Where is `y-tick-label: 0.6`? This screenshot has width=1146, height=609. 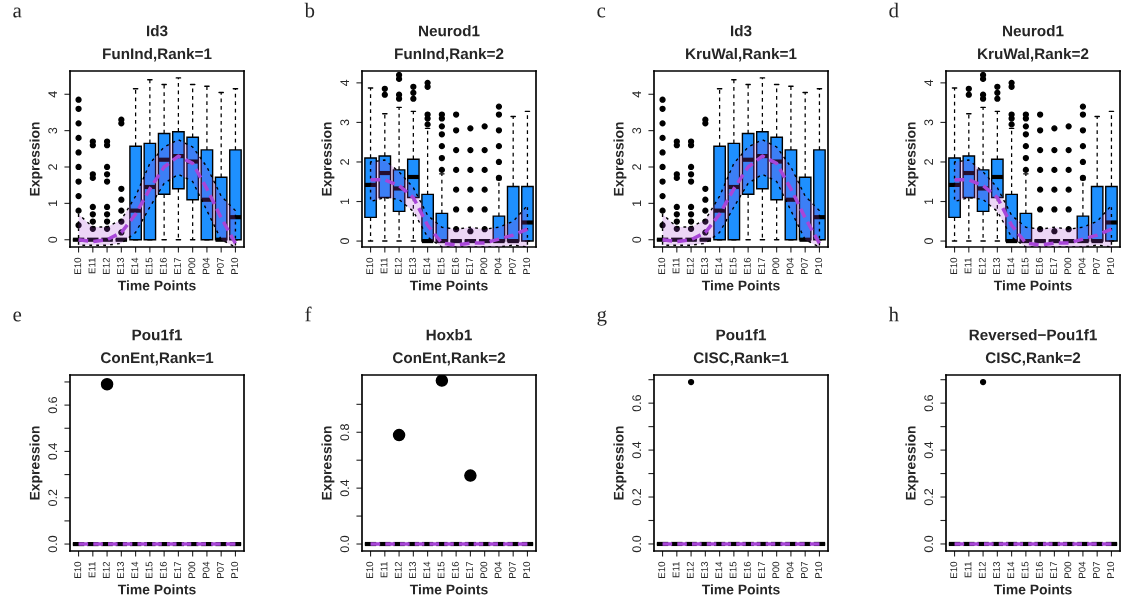
y-tick-label: 0.6 is located at coordinates (637, 403).